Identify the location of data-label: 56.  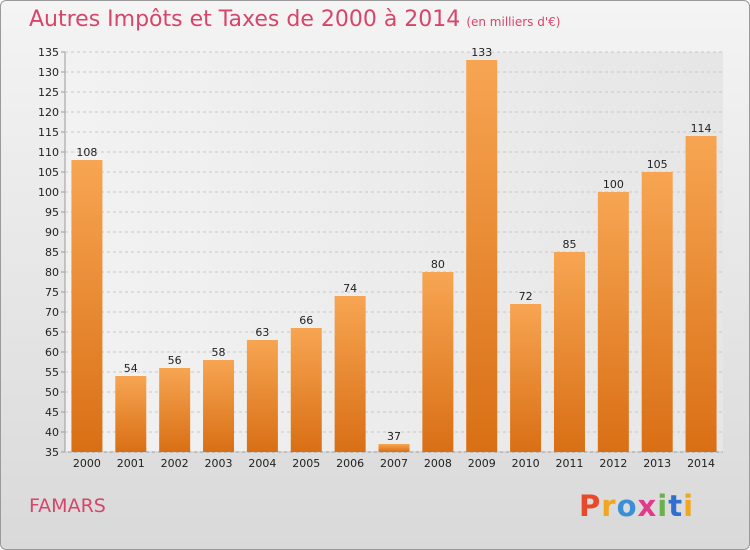
(175, 360).